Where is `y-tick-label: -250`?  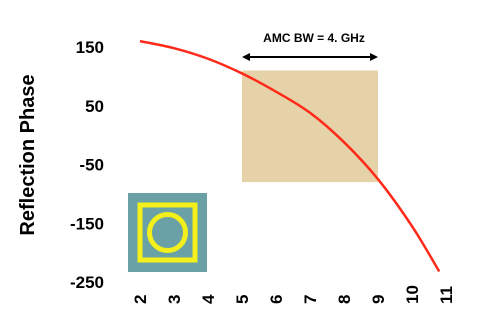
y-tick-label: -250 is located at coordinates (87, 282).